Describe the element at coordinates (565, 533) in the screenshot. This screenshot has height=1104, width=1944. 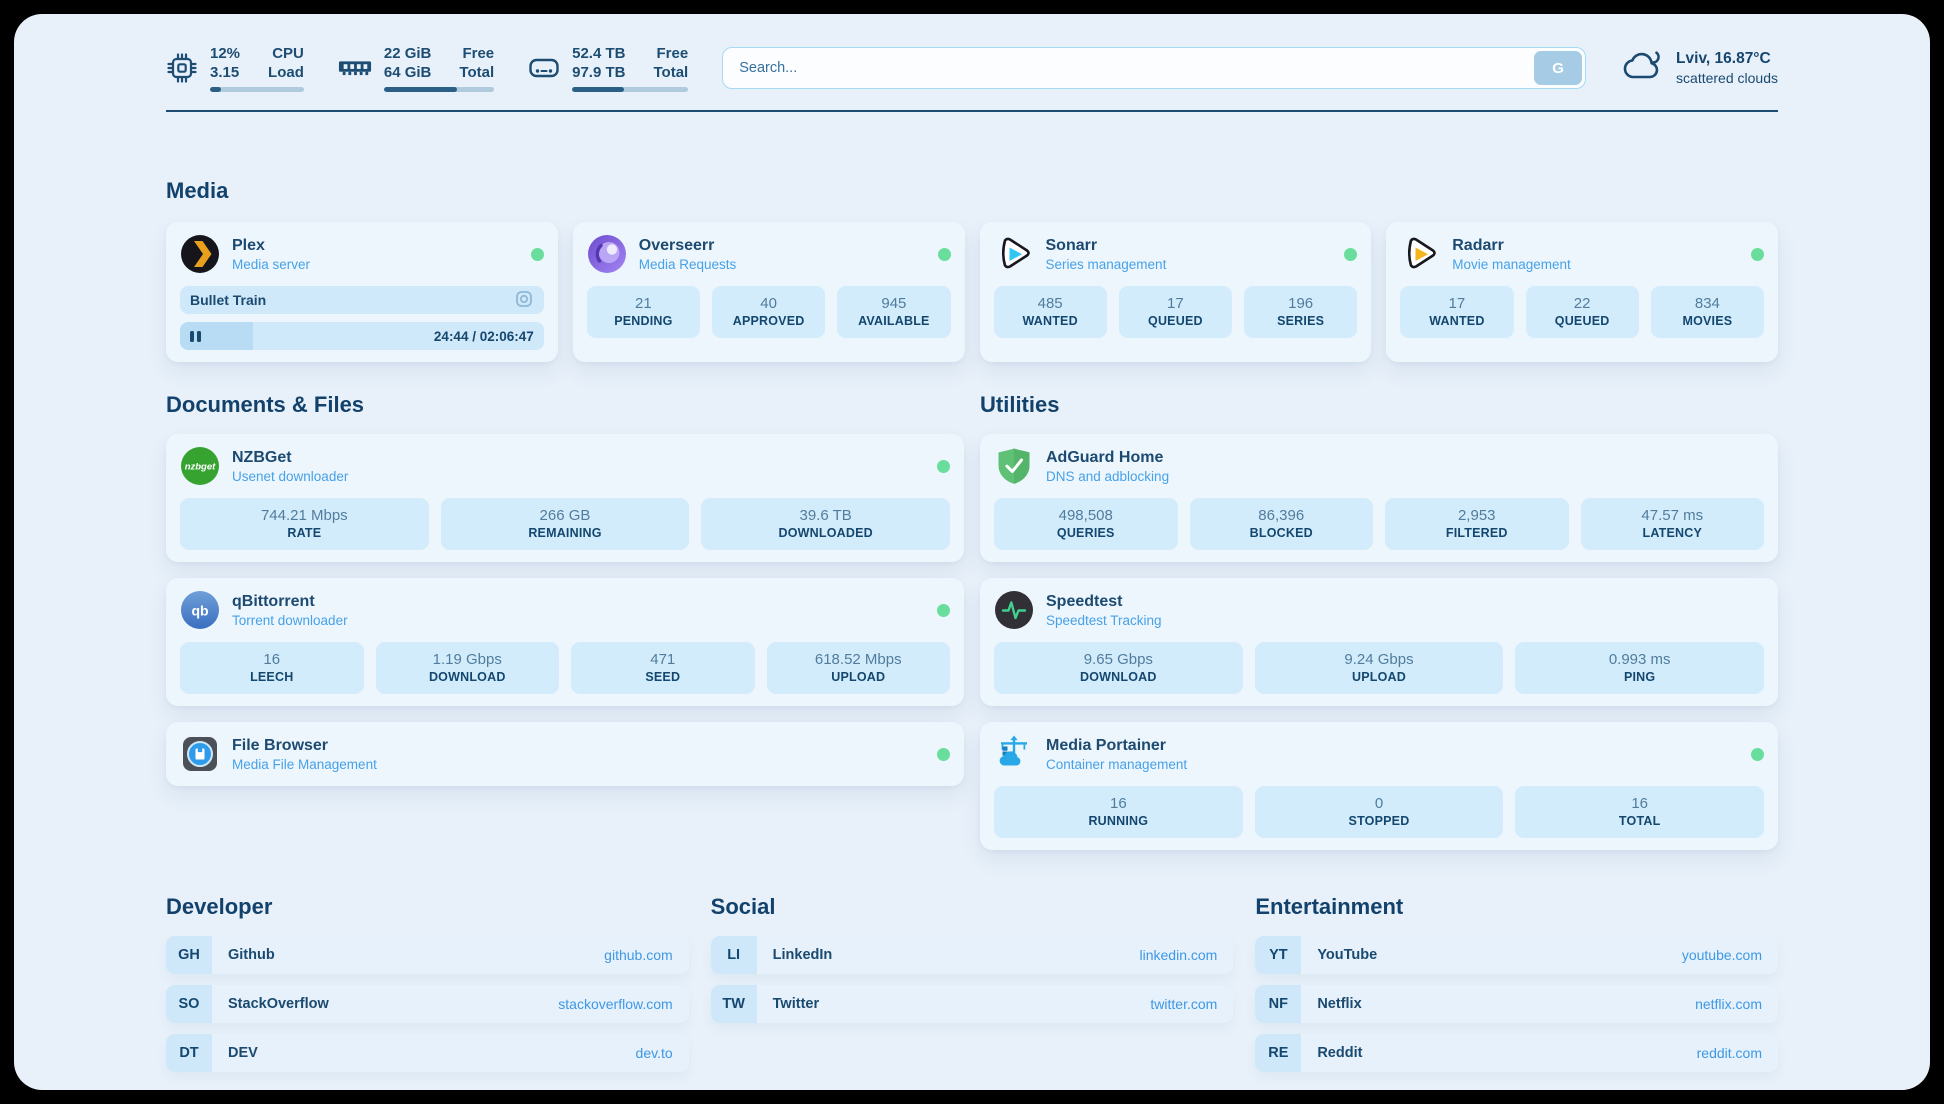
I see `stat-label: REMAINING` at that location.